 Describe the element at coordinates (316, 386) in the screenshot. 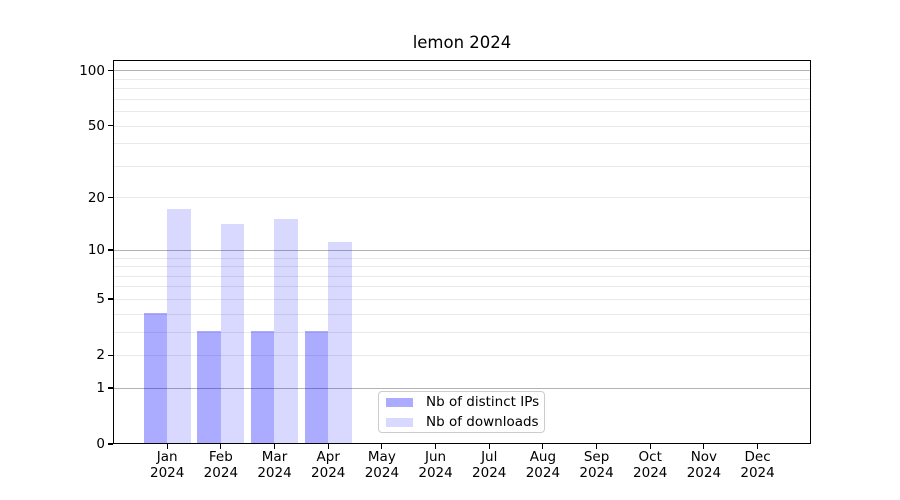

I see `bar-distinct-ips-apr` at that location.